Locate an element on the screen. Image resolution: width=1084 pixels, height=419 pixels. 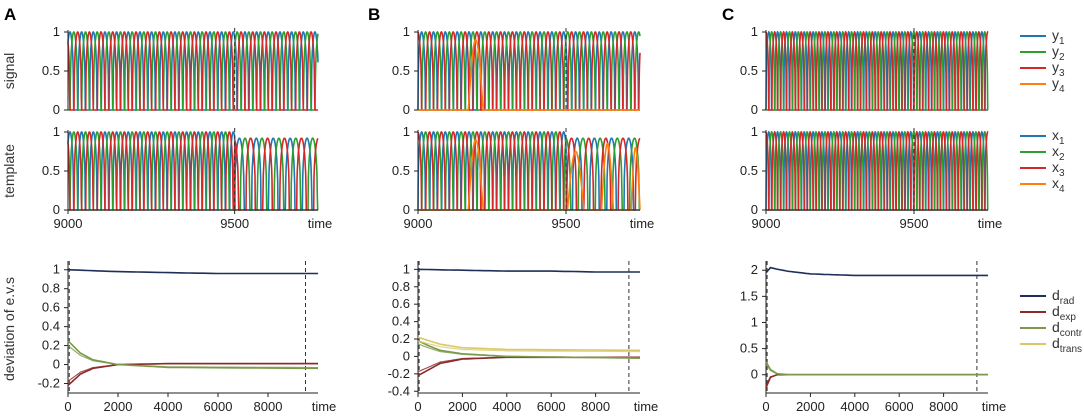
series-line-y2 is located at coordinates (193, 171).